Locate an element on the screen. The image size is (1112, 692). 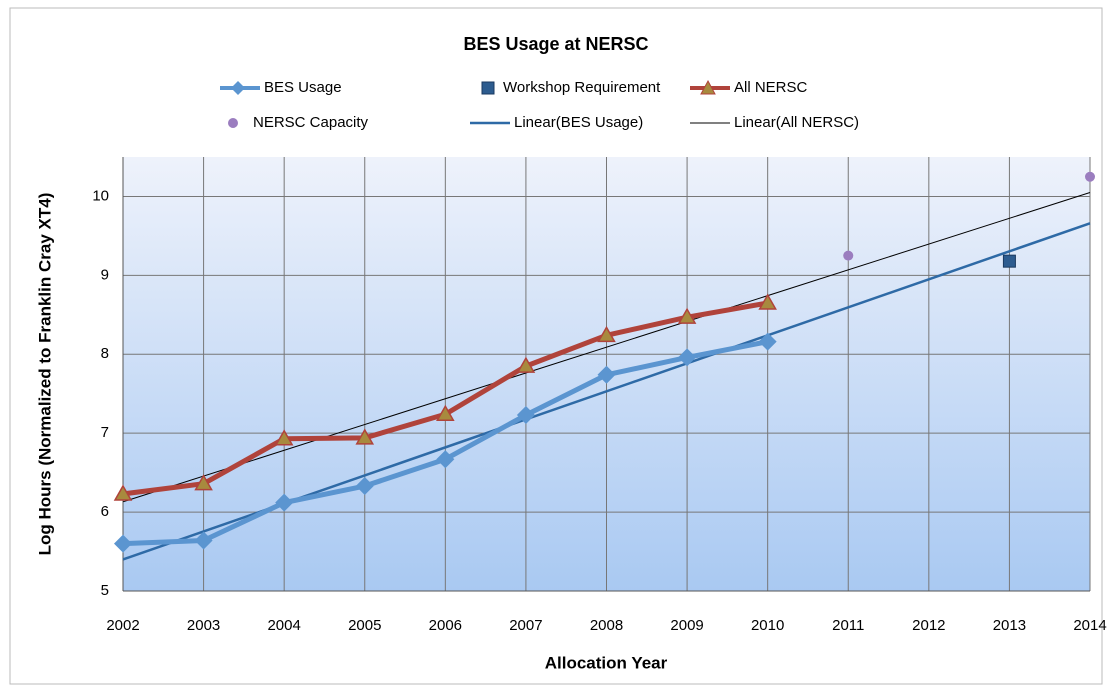
y-tick-label: 8 is located at coordinates (105, 353).